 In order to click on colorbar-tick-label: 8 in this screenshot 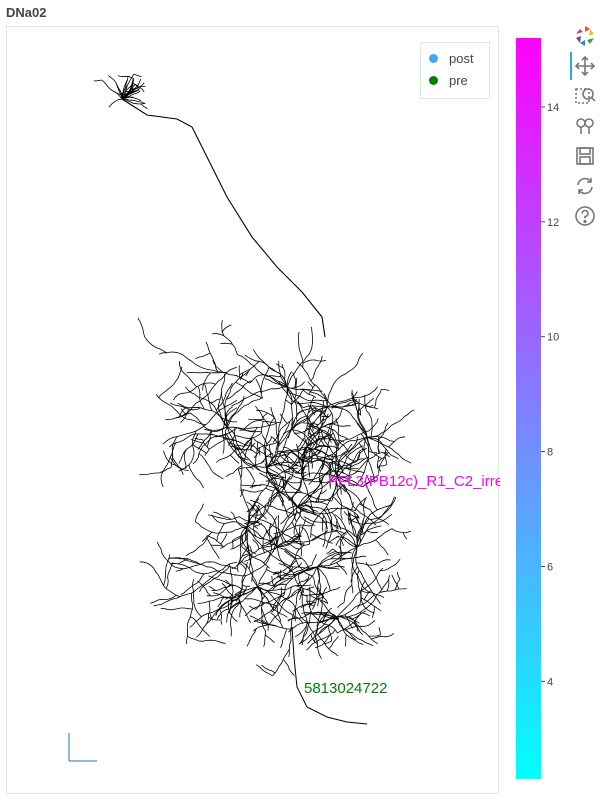, I will do `click(550, 453)`.